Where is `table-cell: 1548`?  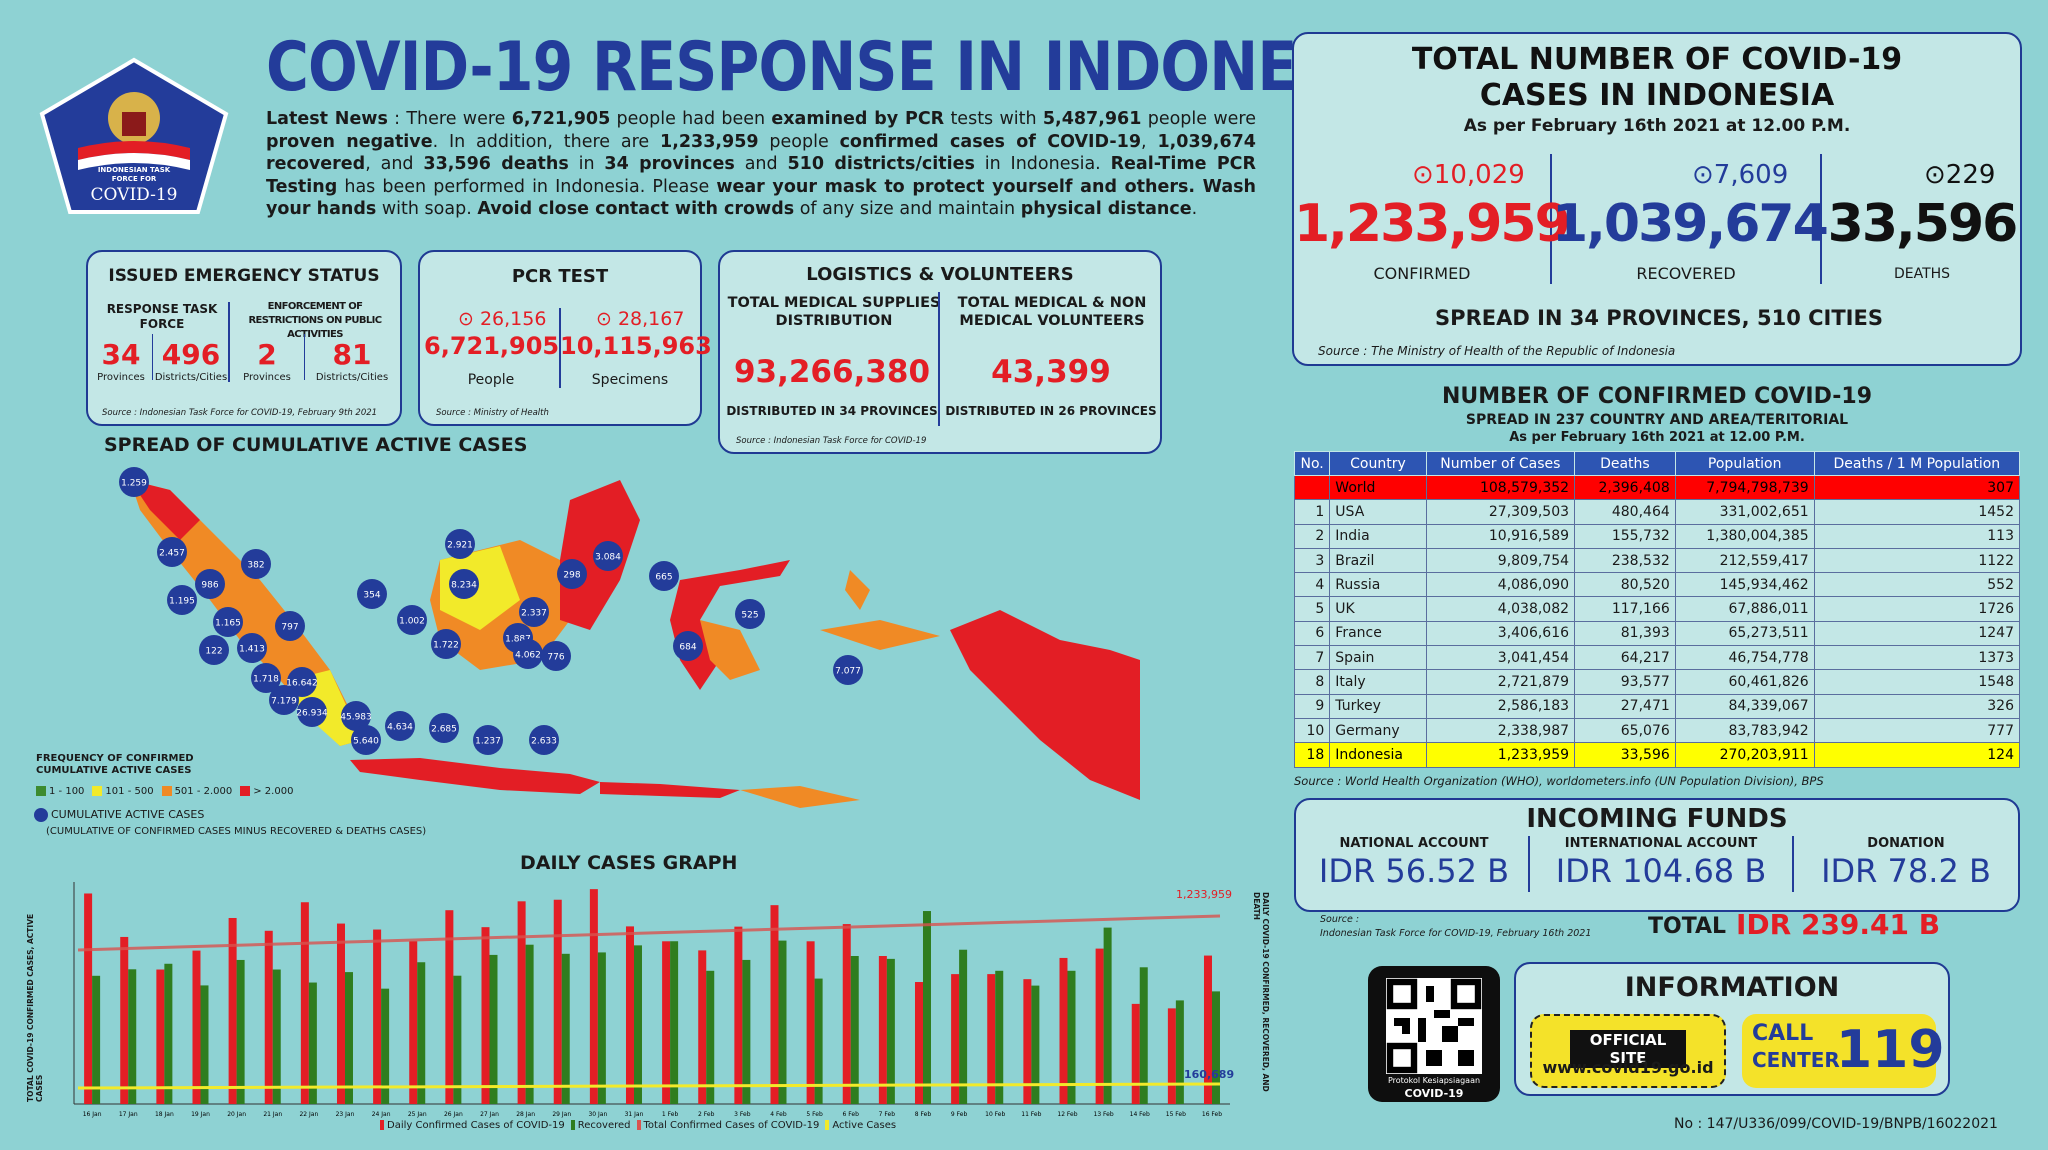 table-cell: 1548 is located at coordinates (1917, 682).